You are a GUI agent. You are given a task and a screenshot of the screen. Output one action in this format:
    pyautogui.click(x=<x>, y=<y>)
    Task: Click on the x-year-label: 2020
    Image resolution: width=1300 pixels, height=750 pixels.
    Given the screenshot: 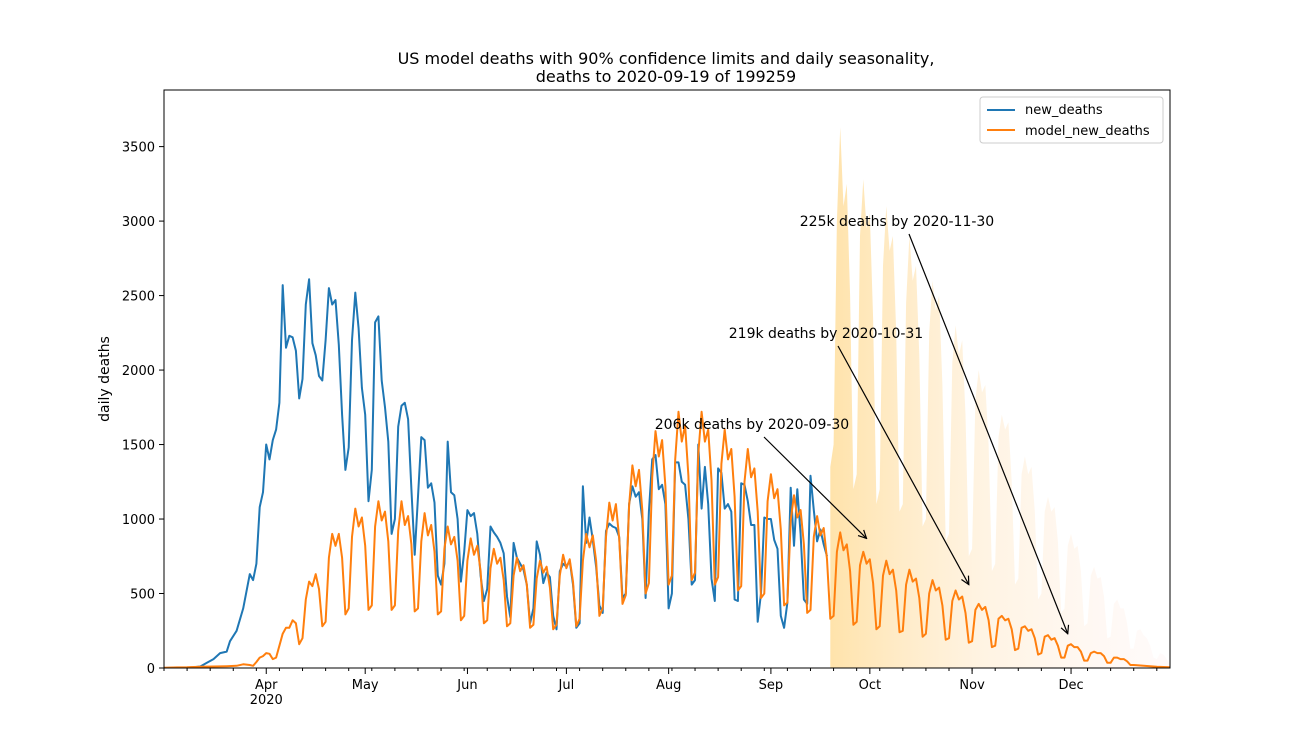 What is the action you would take?
    pyautogui.click(x=266, y=700)
    